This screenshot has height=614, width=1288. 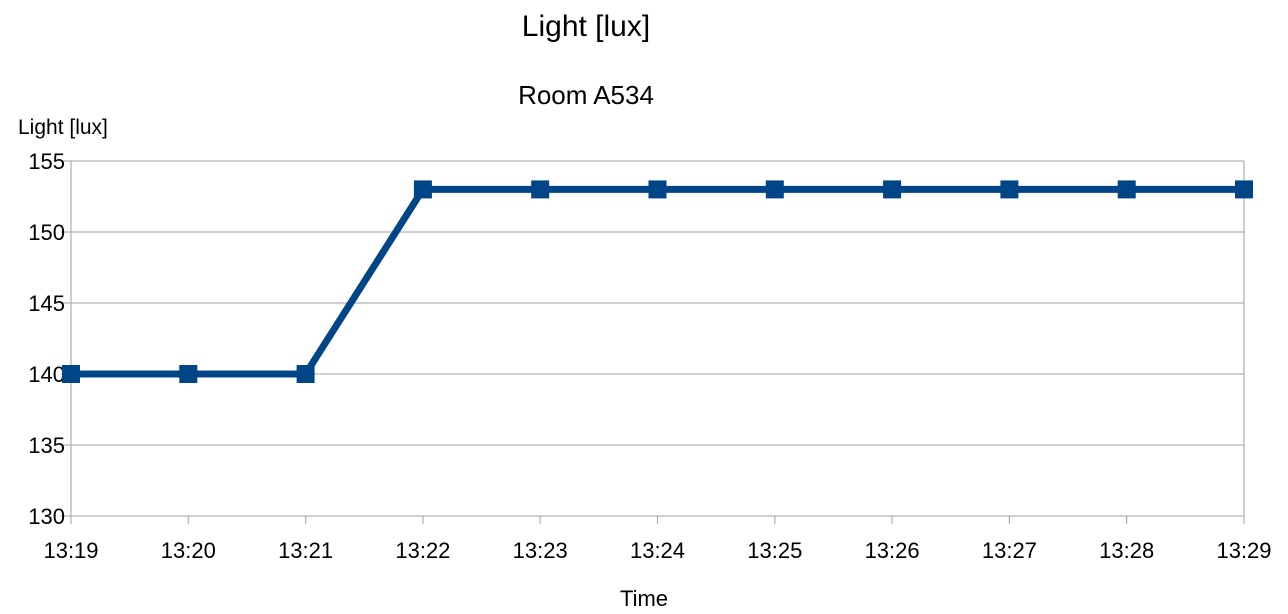 What do you see at coordinates (1126, 550) in the screenshot?
I see `x-tick-label: 13:28` at bounding box center [1126, 550].